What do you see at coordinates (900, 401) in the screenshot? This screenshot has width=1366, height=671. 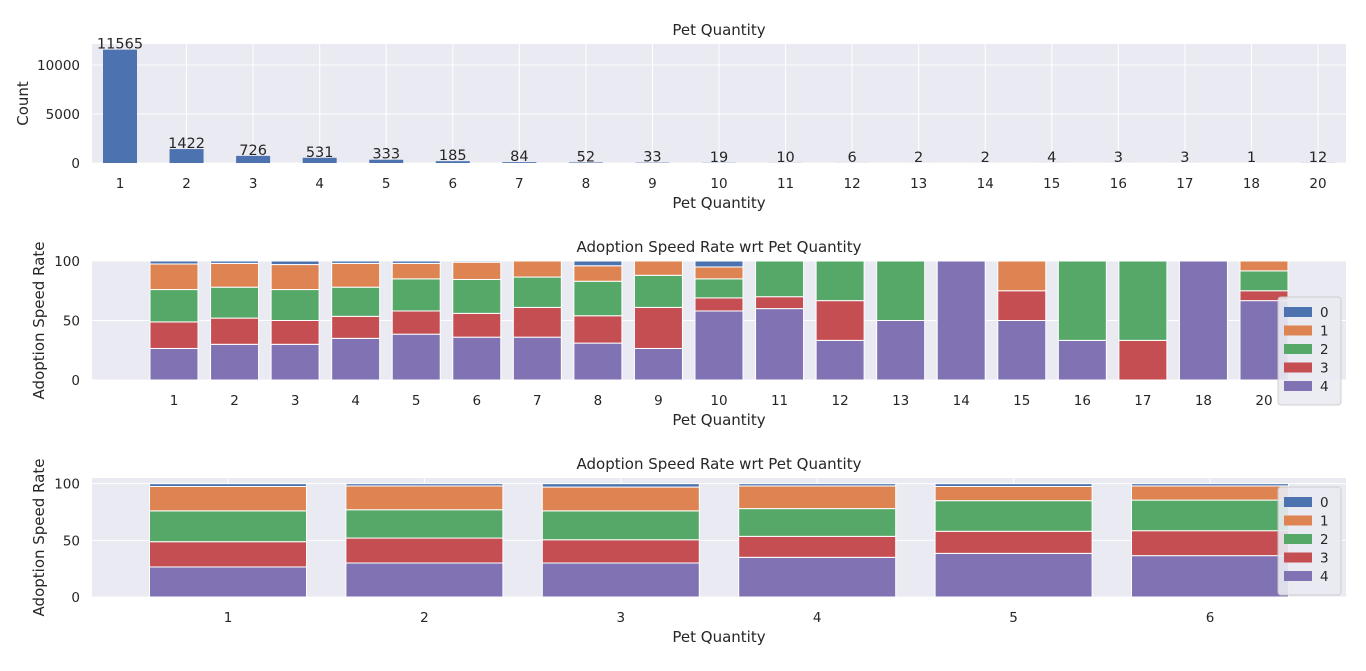 I see `x-tick-label: 13` at bounding box center [900, 401].